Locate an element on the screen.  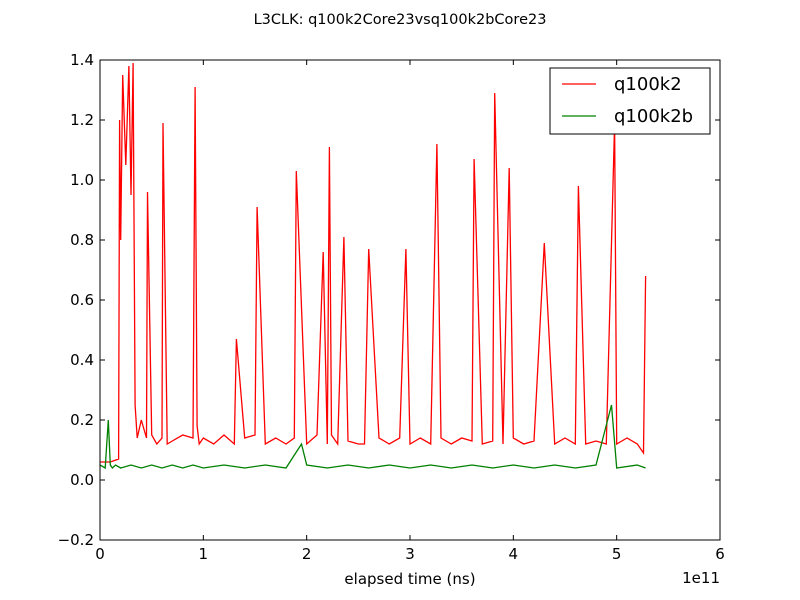
x-tick-label: 3 is located at coordinates (410, 554).